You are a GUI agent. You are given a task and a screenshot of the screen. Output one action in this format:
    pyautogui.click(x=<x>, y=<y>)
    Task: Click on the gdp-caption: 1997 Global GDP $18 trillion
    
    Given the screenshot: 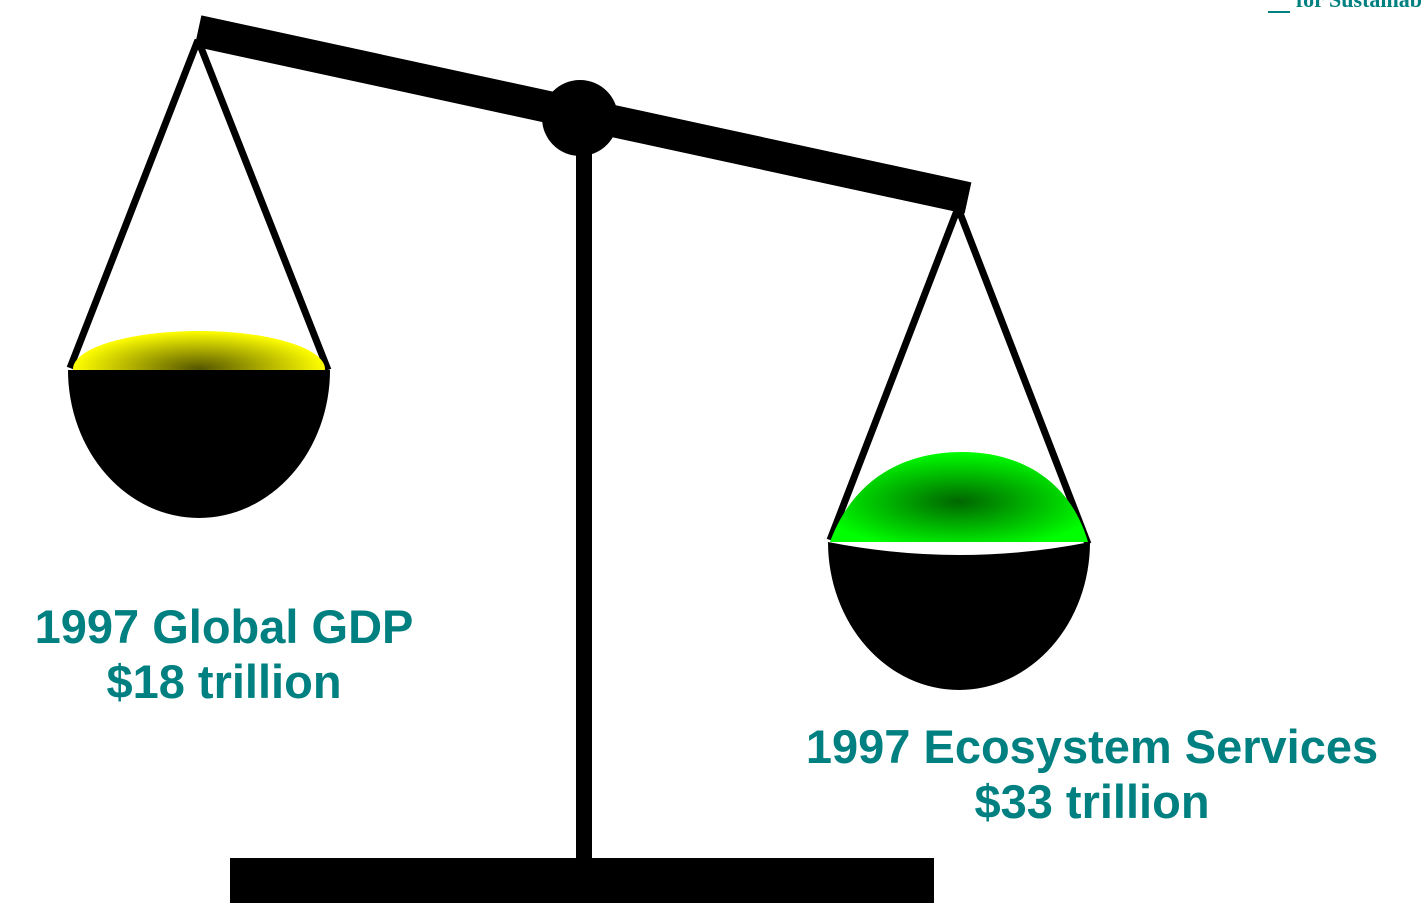 What is the action you would take?
    pyautogui.click(x=224, y=654)
    